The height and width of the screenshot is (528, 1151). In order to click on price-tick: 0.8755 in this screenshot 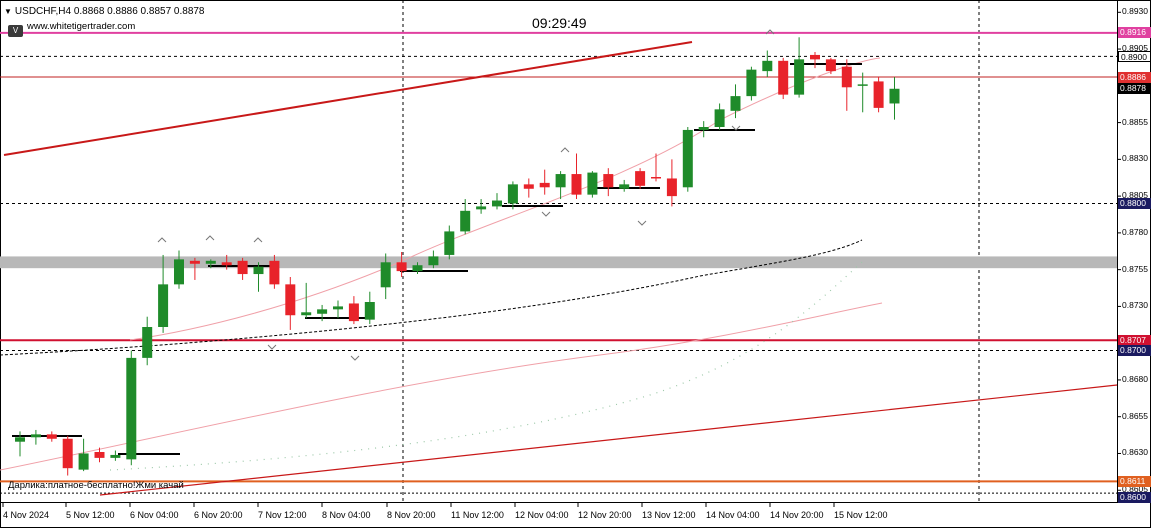, I will do `click(1135, 268)`.